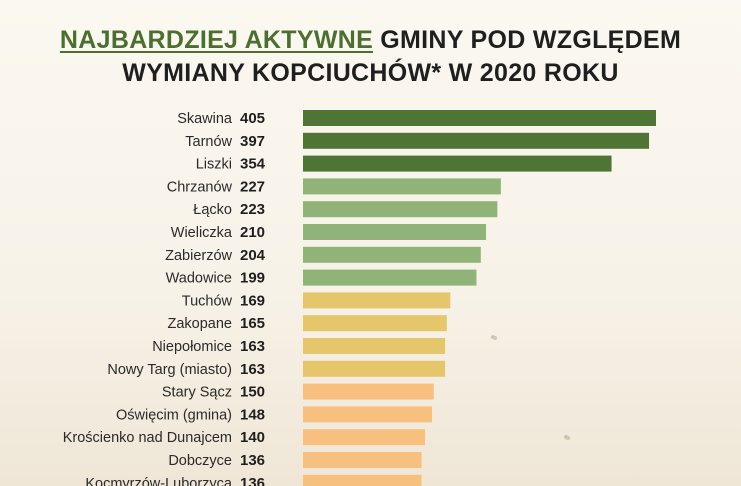 Image resolution: width=741 pixels, height=486 pixels. What do you see at coordinates (198, 256) in the screenshot?
I see `category-label: Zabierzów` at bounding box center [198, 256].